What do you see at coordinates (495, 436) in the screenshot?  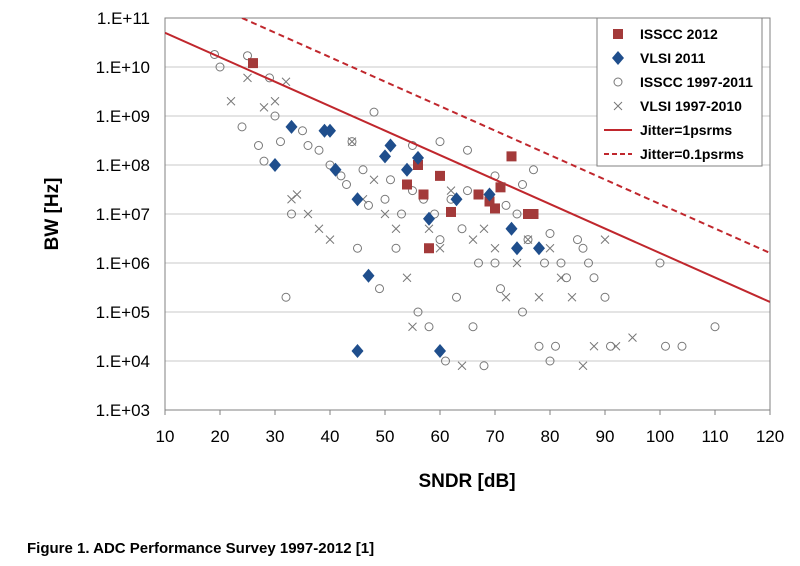 I see `x-tick-label: 70` at bounding box center [495, 436].